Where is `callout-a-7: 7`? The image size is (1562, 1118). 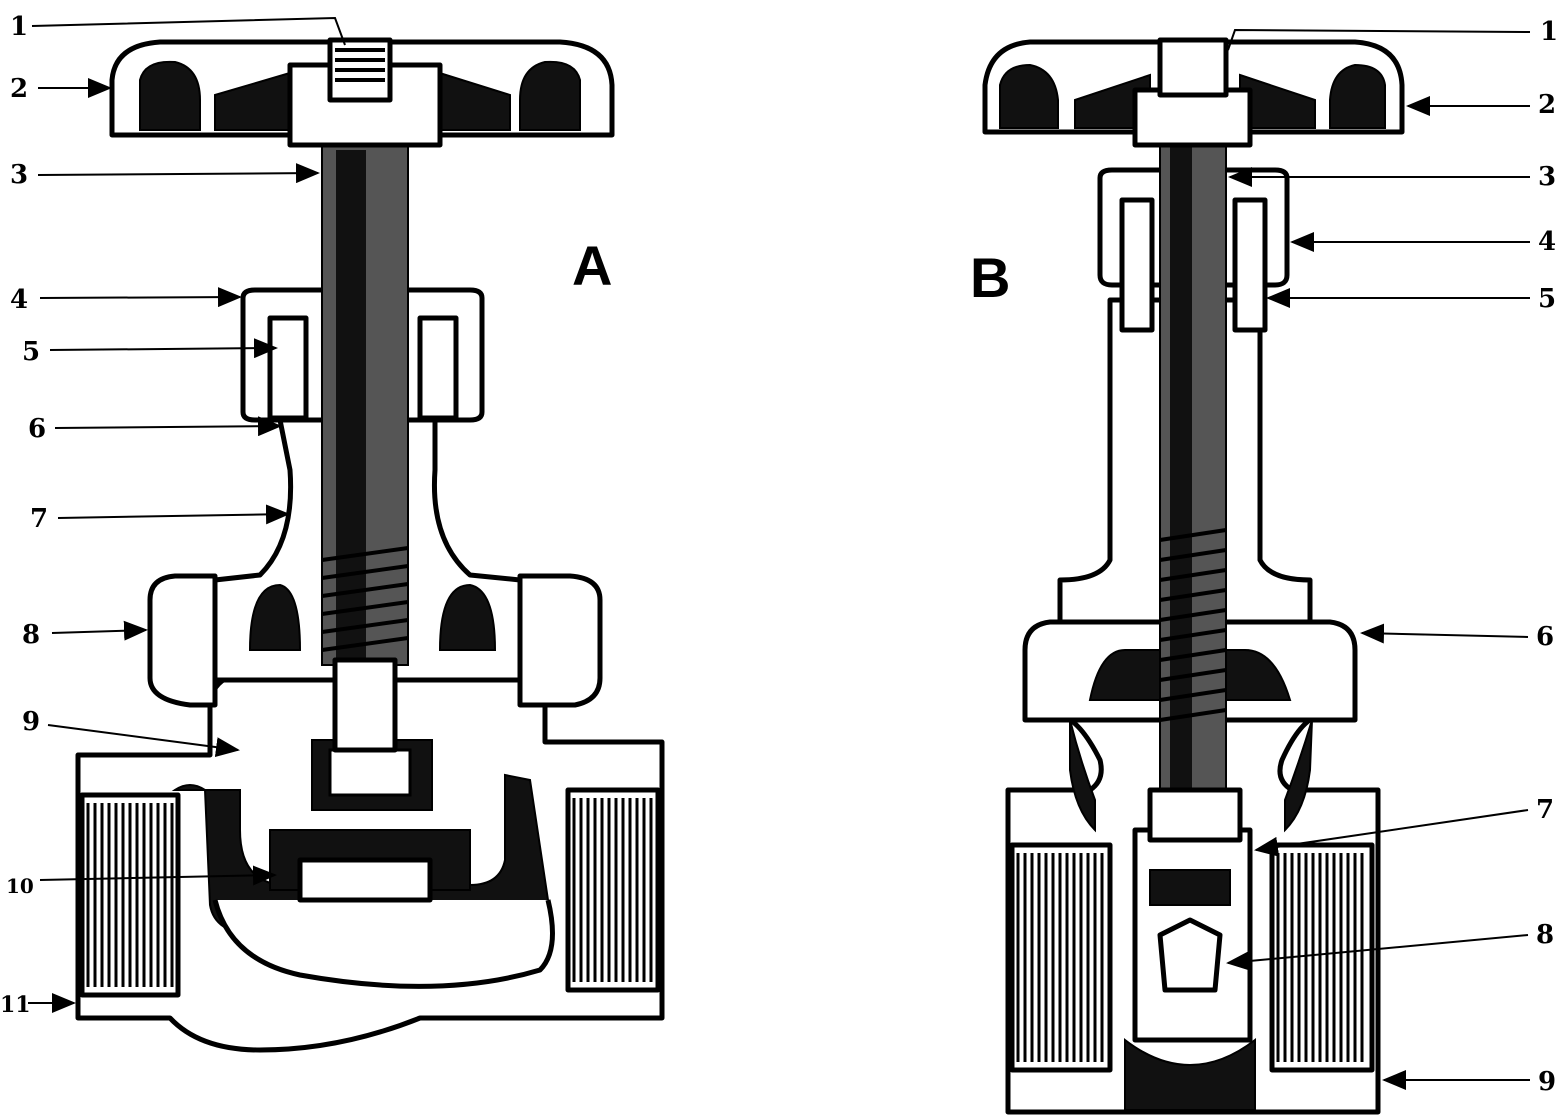
callout-a-7: 7 is located at coordinates (39, 519).